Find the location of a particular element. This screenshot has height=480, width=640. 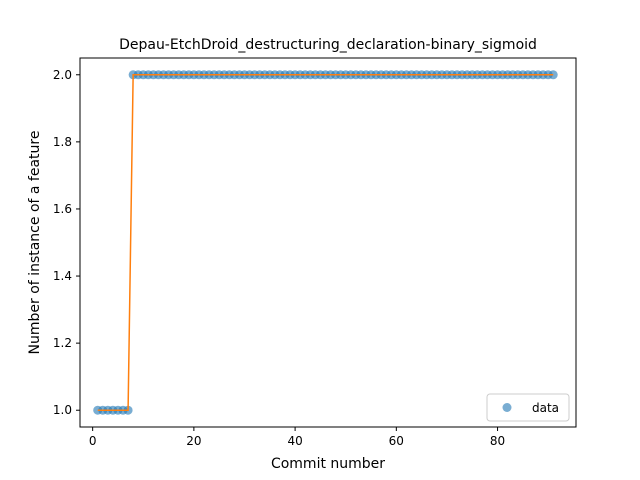

y-axis-ticks: 1.0 1.2 1.4 1.6 1.8 2.0 is located at coordinates (66, 242).